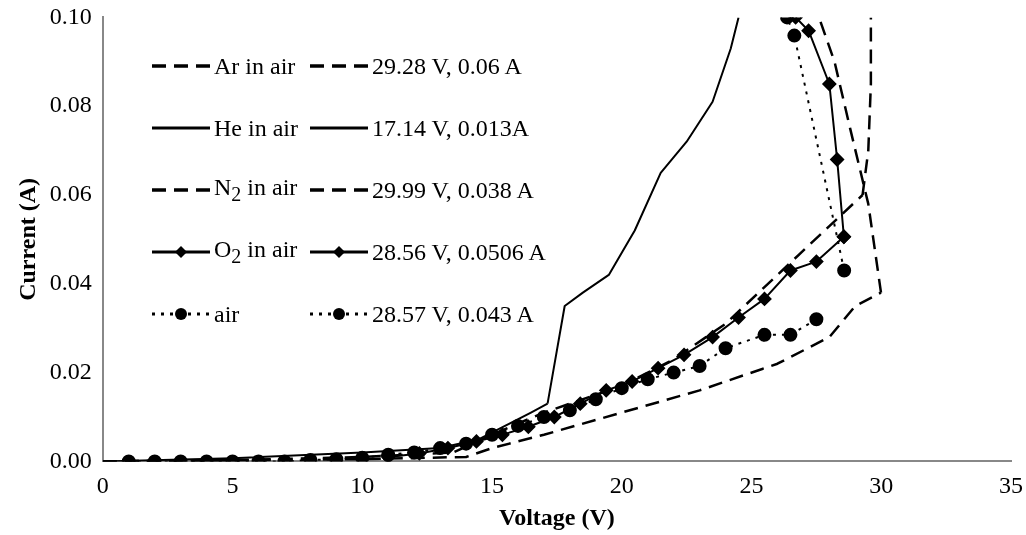 Image resolution: width=1026 pixels, height=535 pixels. What do you see at coordinates (70, 104) in the screenshot?
I see `y-tick-label: 0.08` at bounding box center [70, 104].